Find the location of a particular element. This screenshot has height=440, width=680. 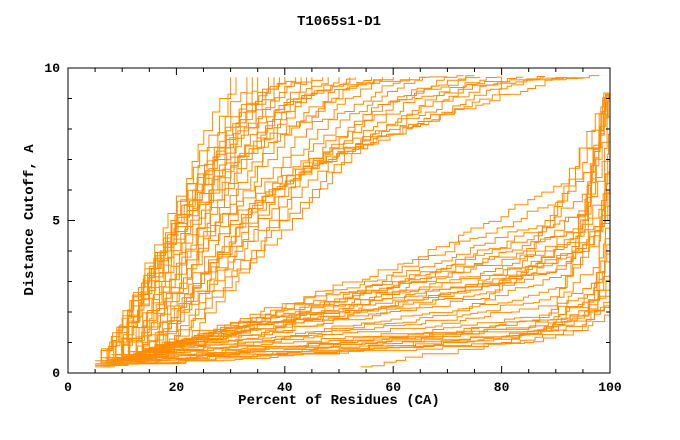

y-tick-label: 10 is located at coordinates (52, 68).